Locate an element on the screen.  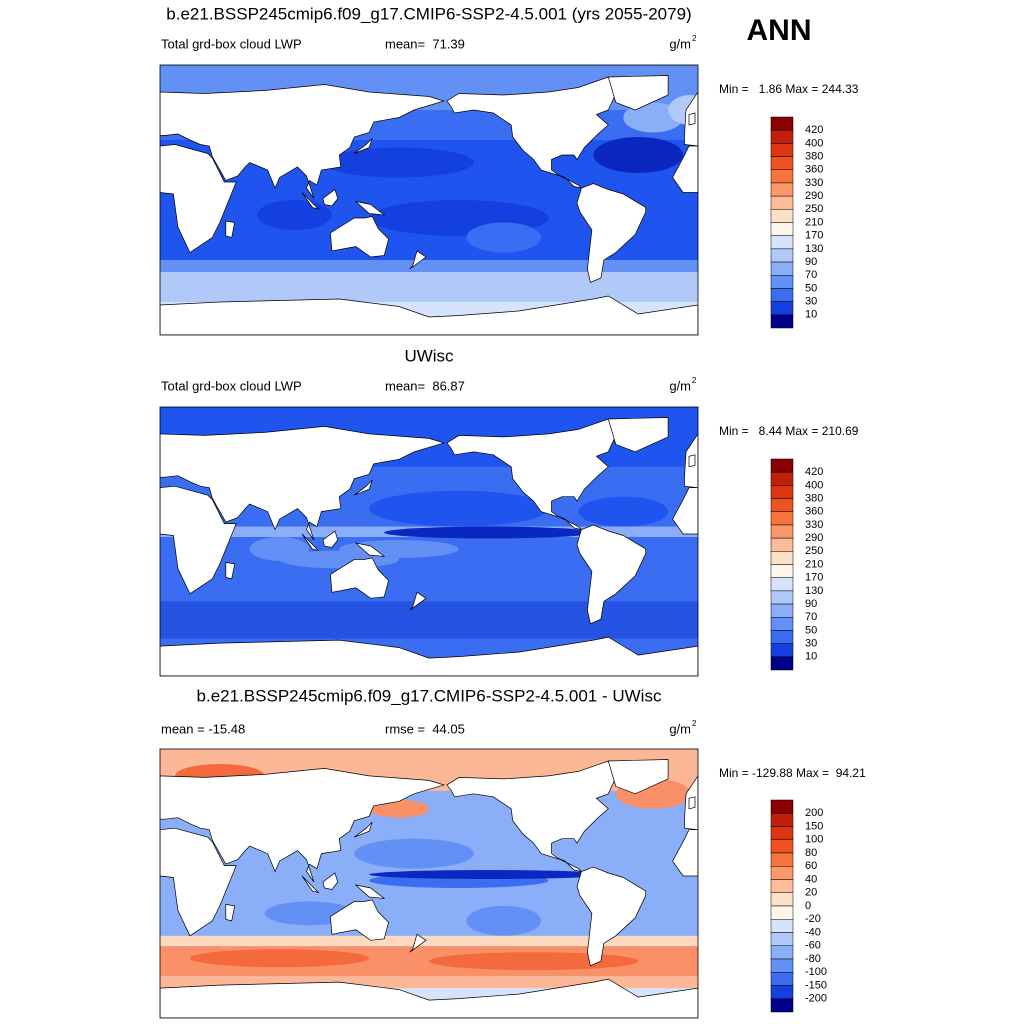
map-frame is located at coordinates (429, 883).